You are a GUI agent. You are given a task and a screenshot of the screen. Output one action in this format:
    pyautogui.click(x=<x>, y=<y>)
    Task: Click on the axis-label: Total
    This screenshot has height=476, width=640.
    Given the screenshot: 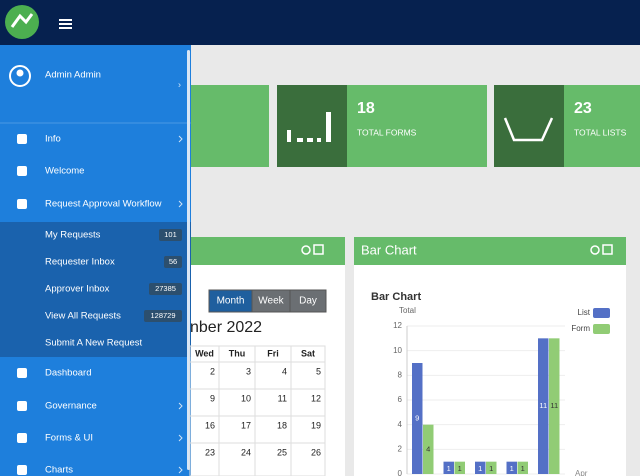 What is the action you would take?
    pyautogui.click(x=407, y=310)
    